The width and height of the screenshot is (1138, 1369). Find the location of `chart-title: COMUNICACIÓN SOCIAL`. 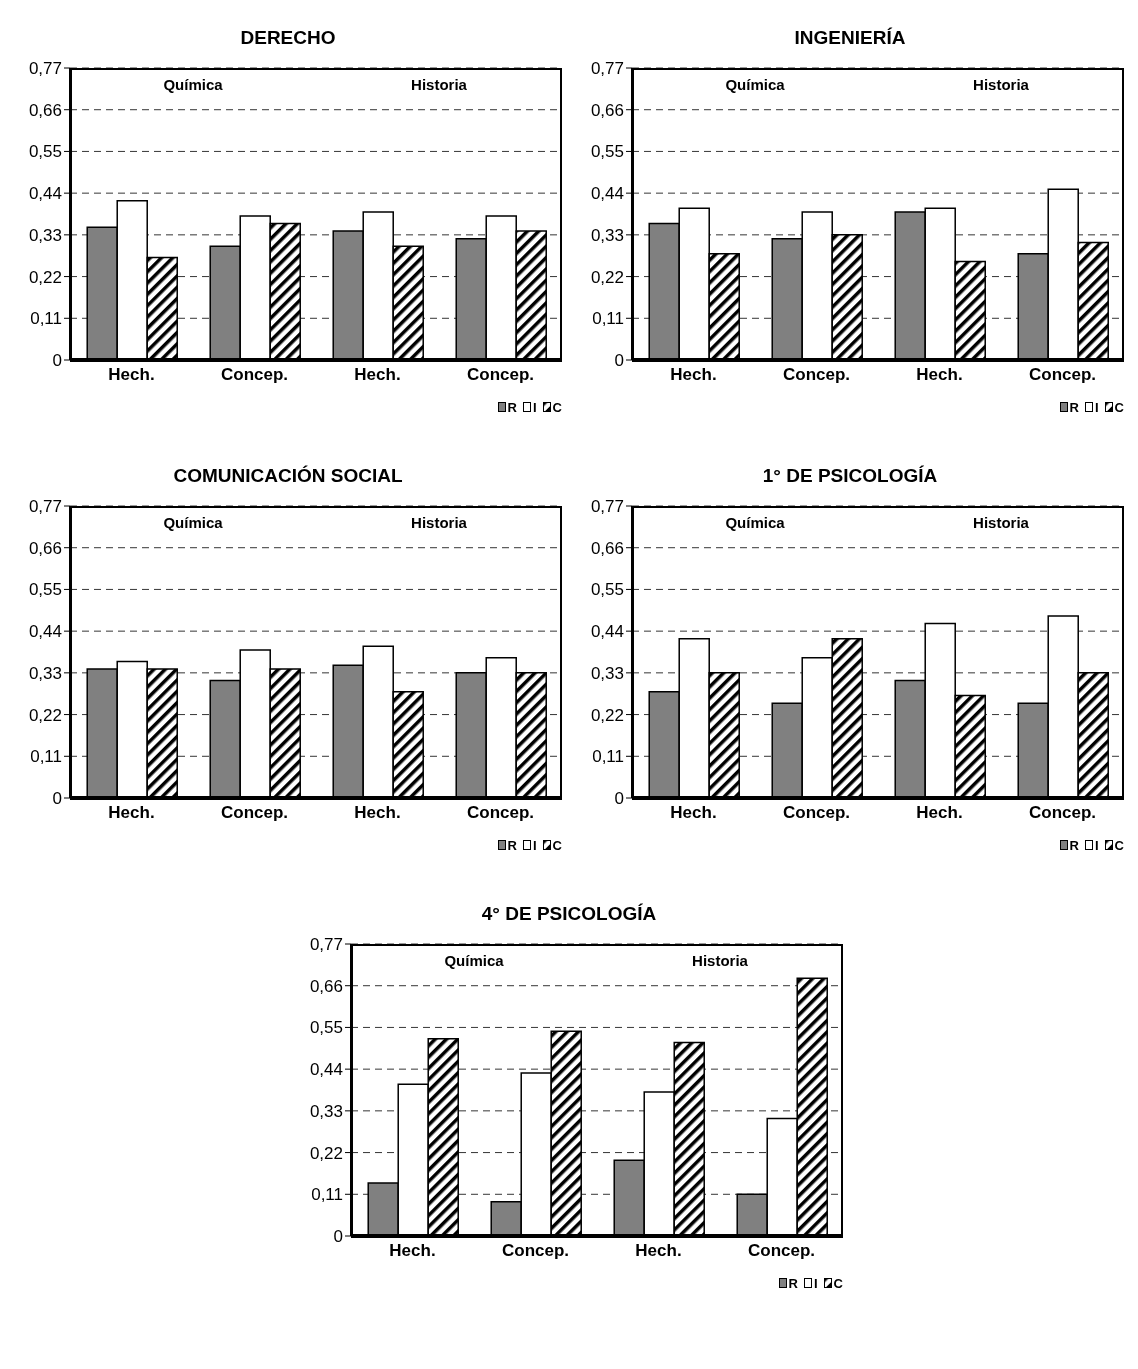

chart-title: COMUNICACIÓN SOCIAL is located at coordinates (288, 476).